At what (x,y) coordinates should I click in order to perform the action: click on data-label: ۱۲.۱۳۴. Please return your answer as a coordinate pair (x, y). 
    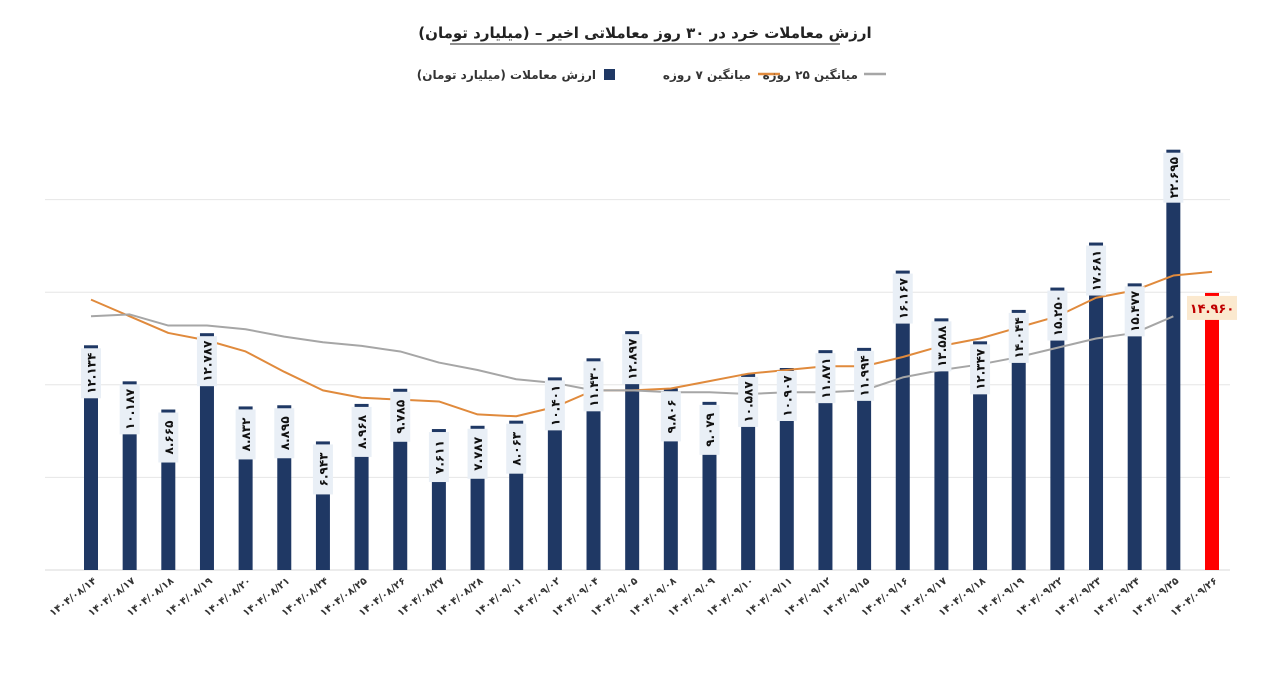
    Looking at the image, I should click on (92, 373).